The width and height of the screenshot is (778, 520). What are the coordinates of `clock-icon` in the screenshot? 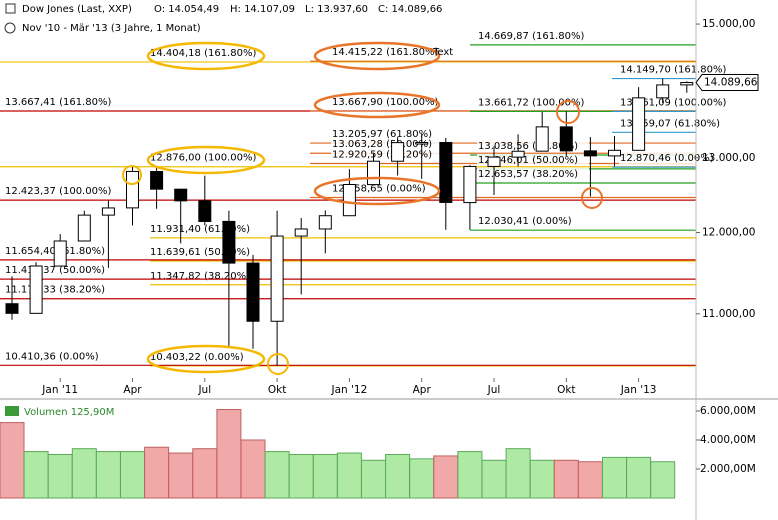 It's located at (10, 28).